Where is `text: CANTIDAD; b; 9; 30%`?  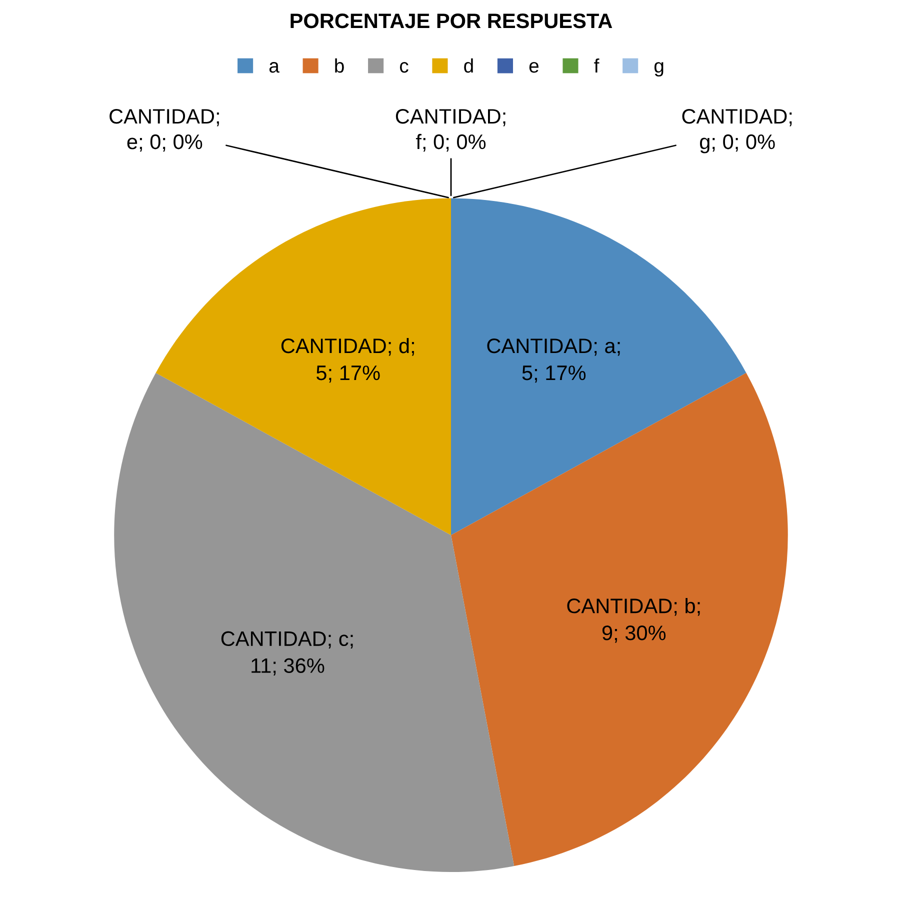
text: CANTIDAD; b; 9; 30% is located at coordinates (633, 620).